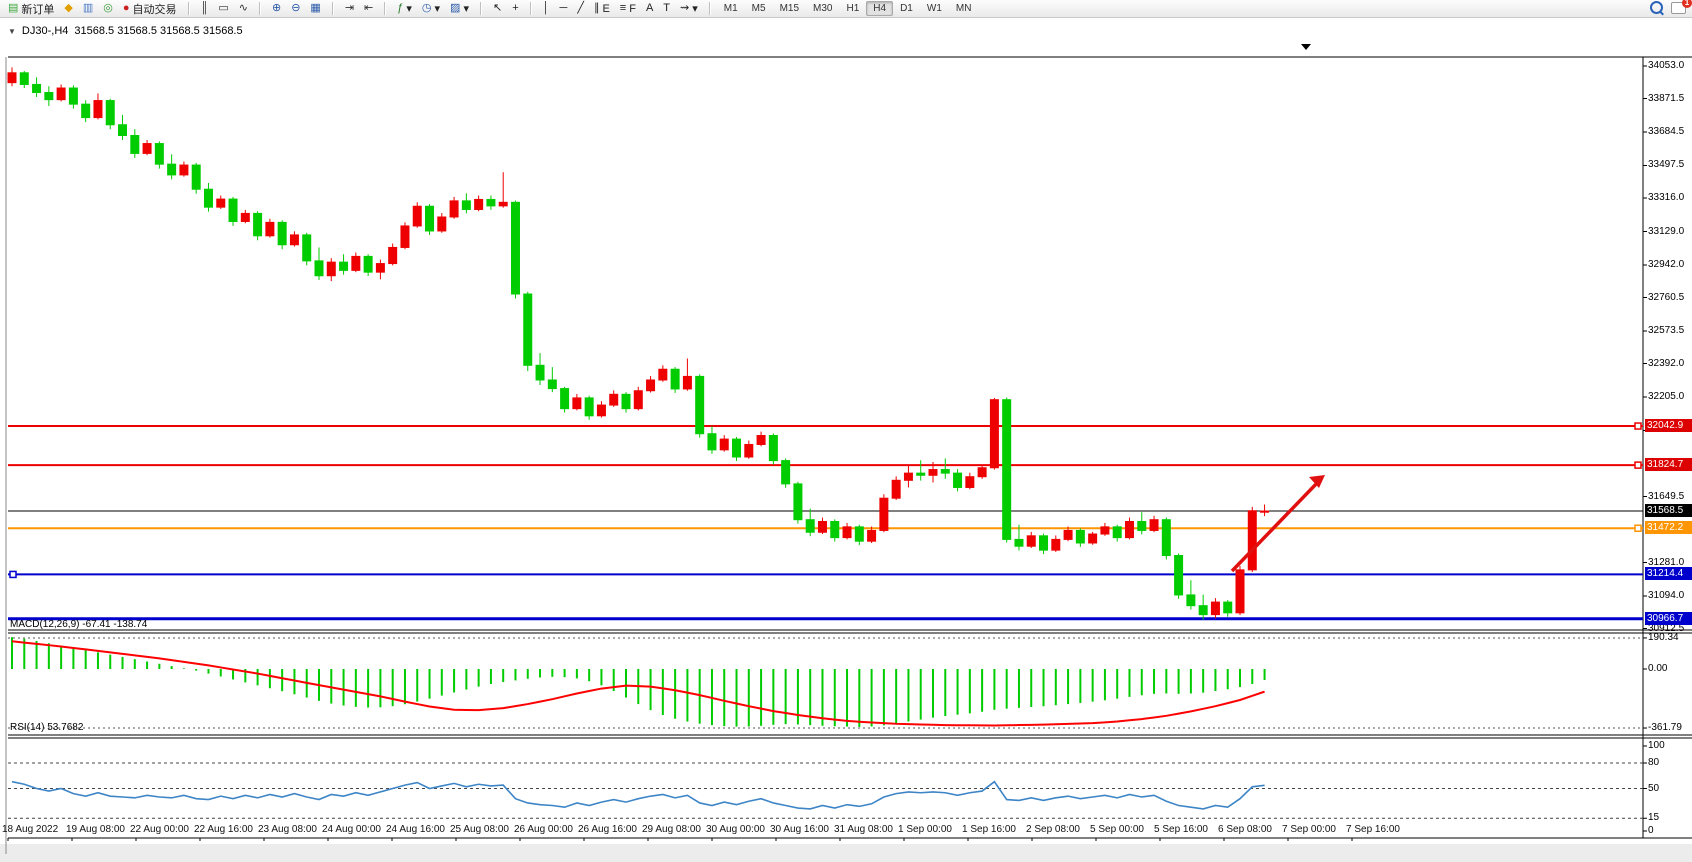  I want to click on indicators-button: ƒ ▾, so click(404, 8).